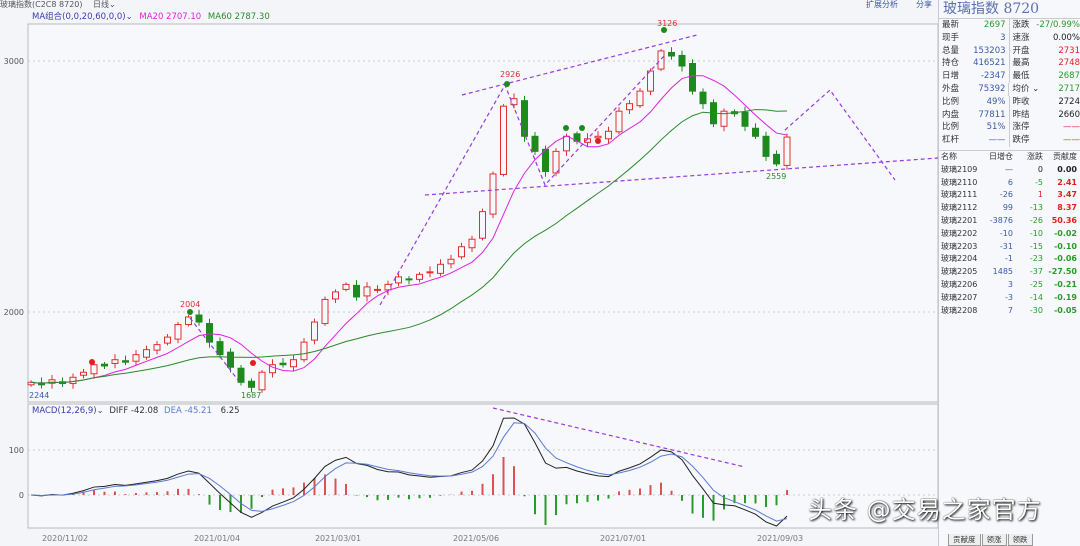 The image size is (1080, 546). I want to click on quote-value: -27/0.99%, so click(1058, 25).